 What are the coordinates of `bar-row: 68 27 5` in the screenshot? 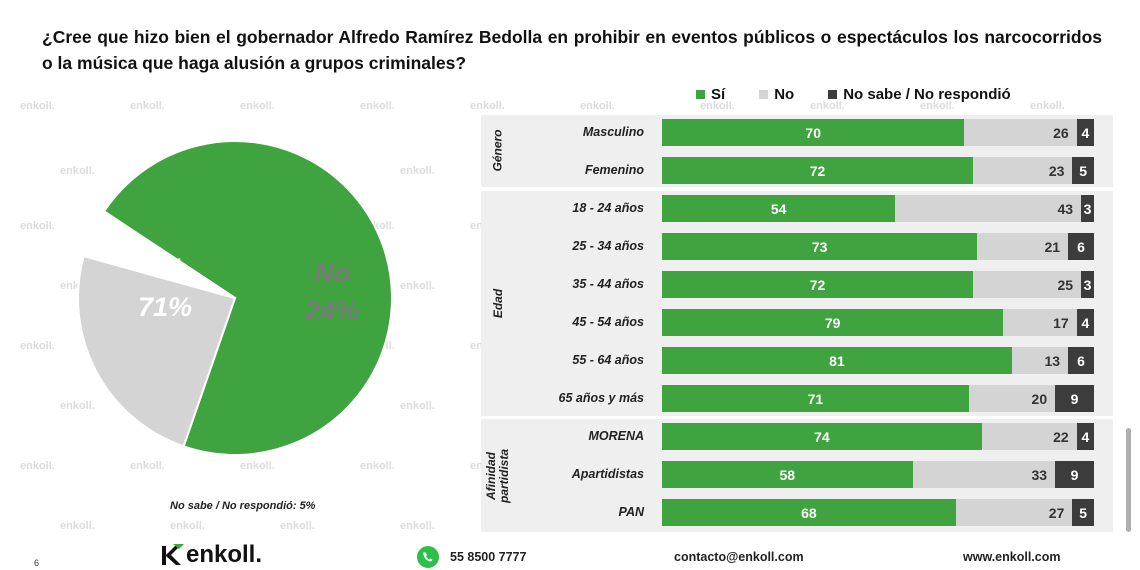 It's located at (878, 512).